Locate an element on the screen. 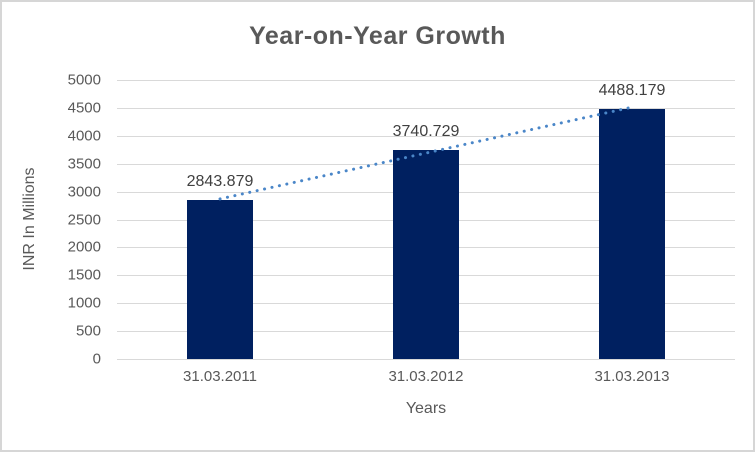  y-tick-label: 5000 is located at coordinates (84, 80).